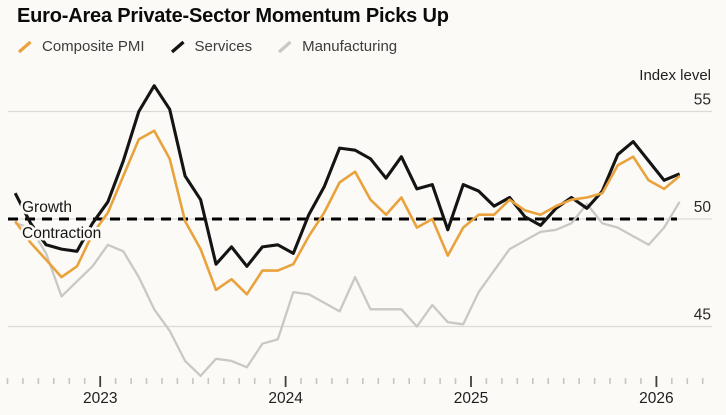  What do you see at coordinates (61, 233) in the screenshot?
I see `contraction-label: Contraction` at bounding box center [61, 233].